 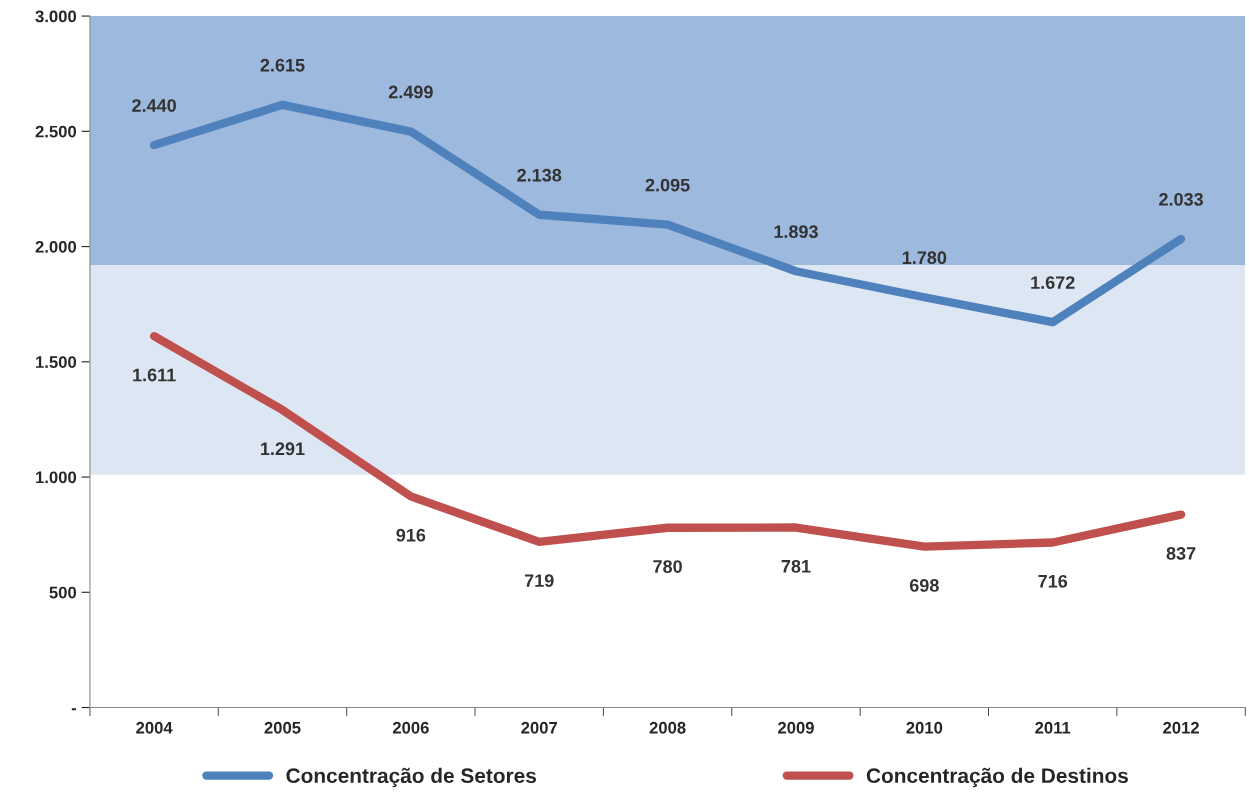 What do you see at coordinates (1053, 581) in the screenshot?
I see `data-label: 716` at bounding box center [1053, 581].